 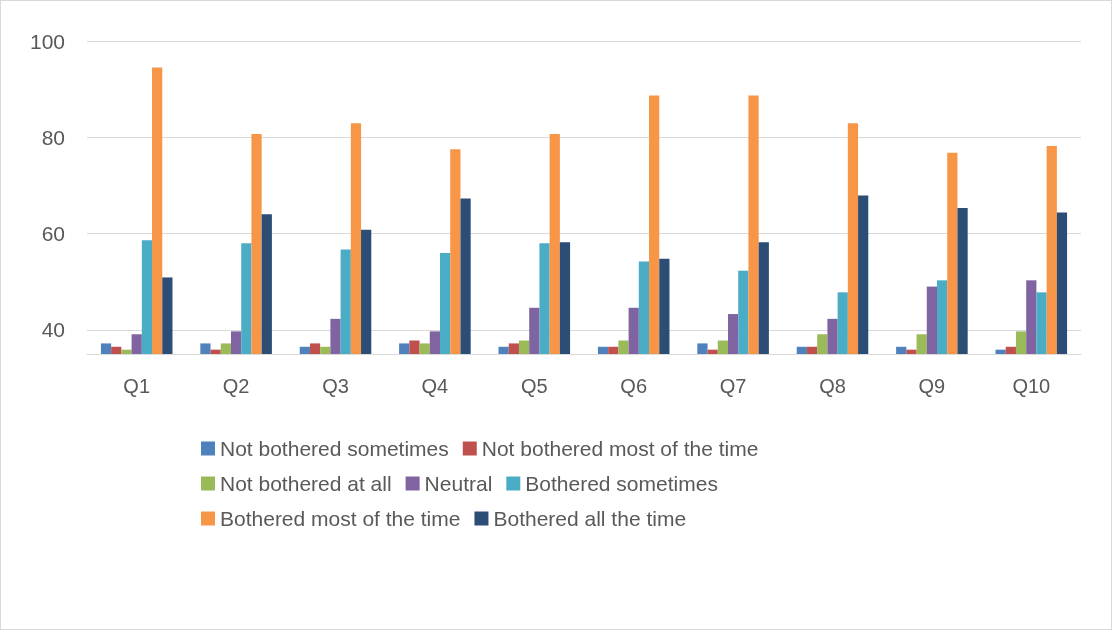 What do you see at coordinates (53, 137) in the screenshot?
I see `y-tick-label: 80` at bounding box center [53, 137].